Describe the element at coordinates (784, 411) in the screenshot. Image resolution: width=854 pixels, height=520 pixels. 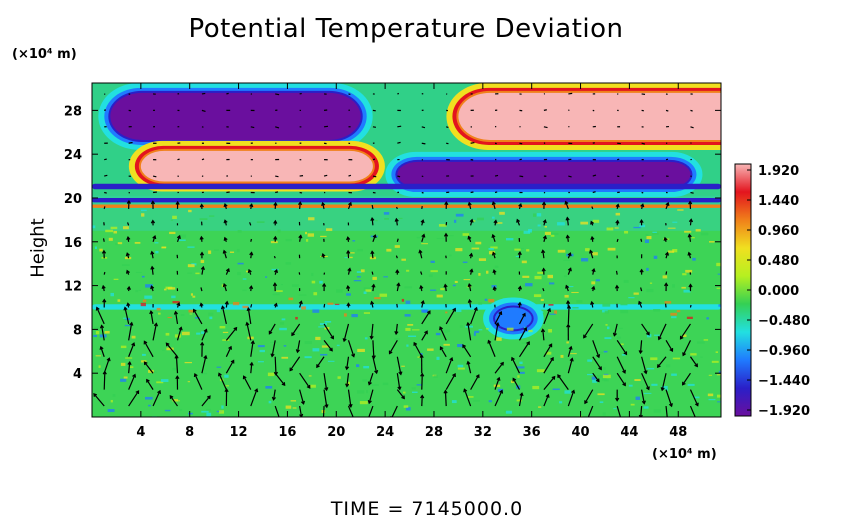
I see `colorbar-tick-label: −1.920` at that location.